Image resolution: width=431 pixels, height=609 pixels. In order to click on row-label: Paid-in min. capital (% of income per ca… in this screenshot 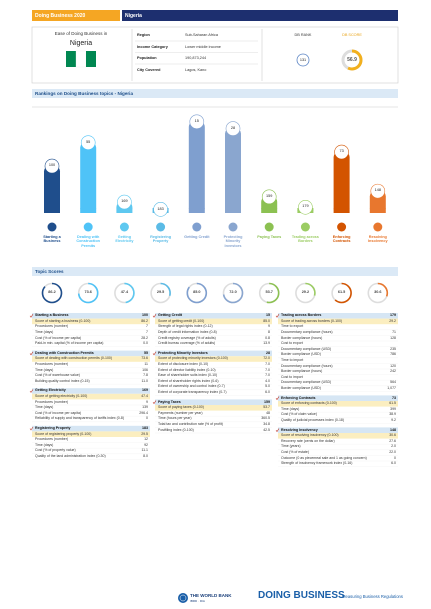, I will do `click(69, 343)`.